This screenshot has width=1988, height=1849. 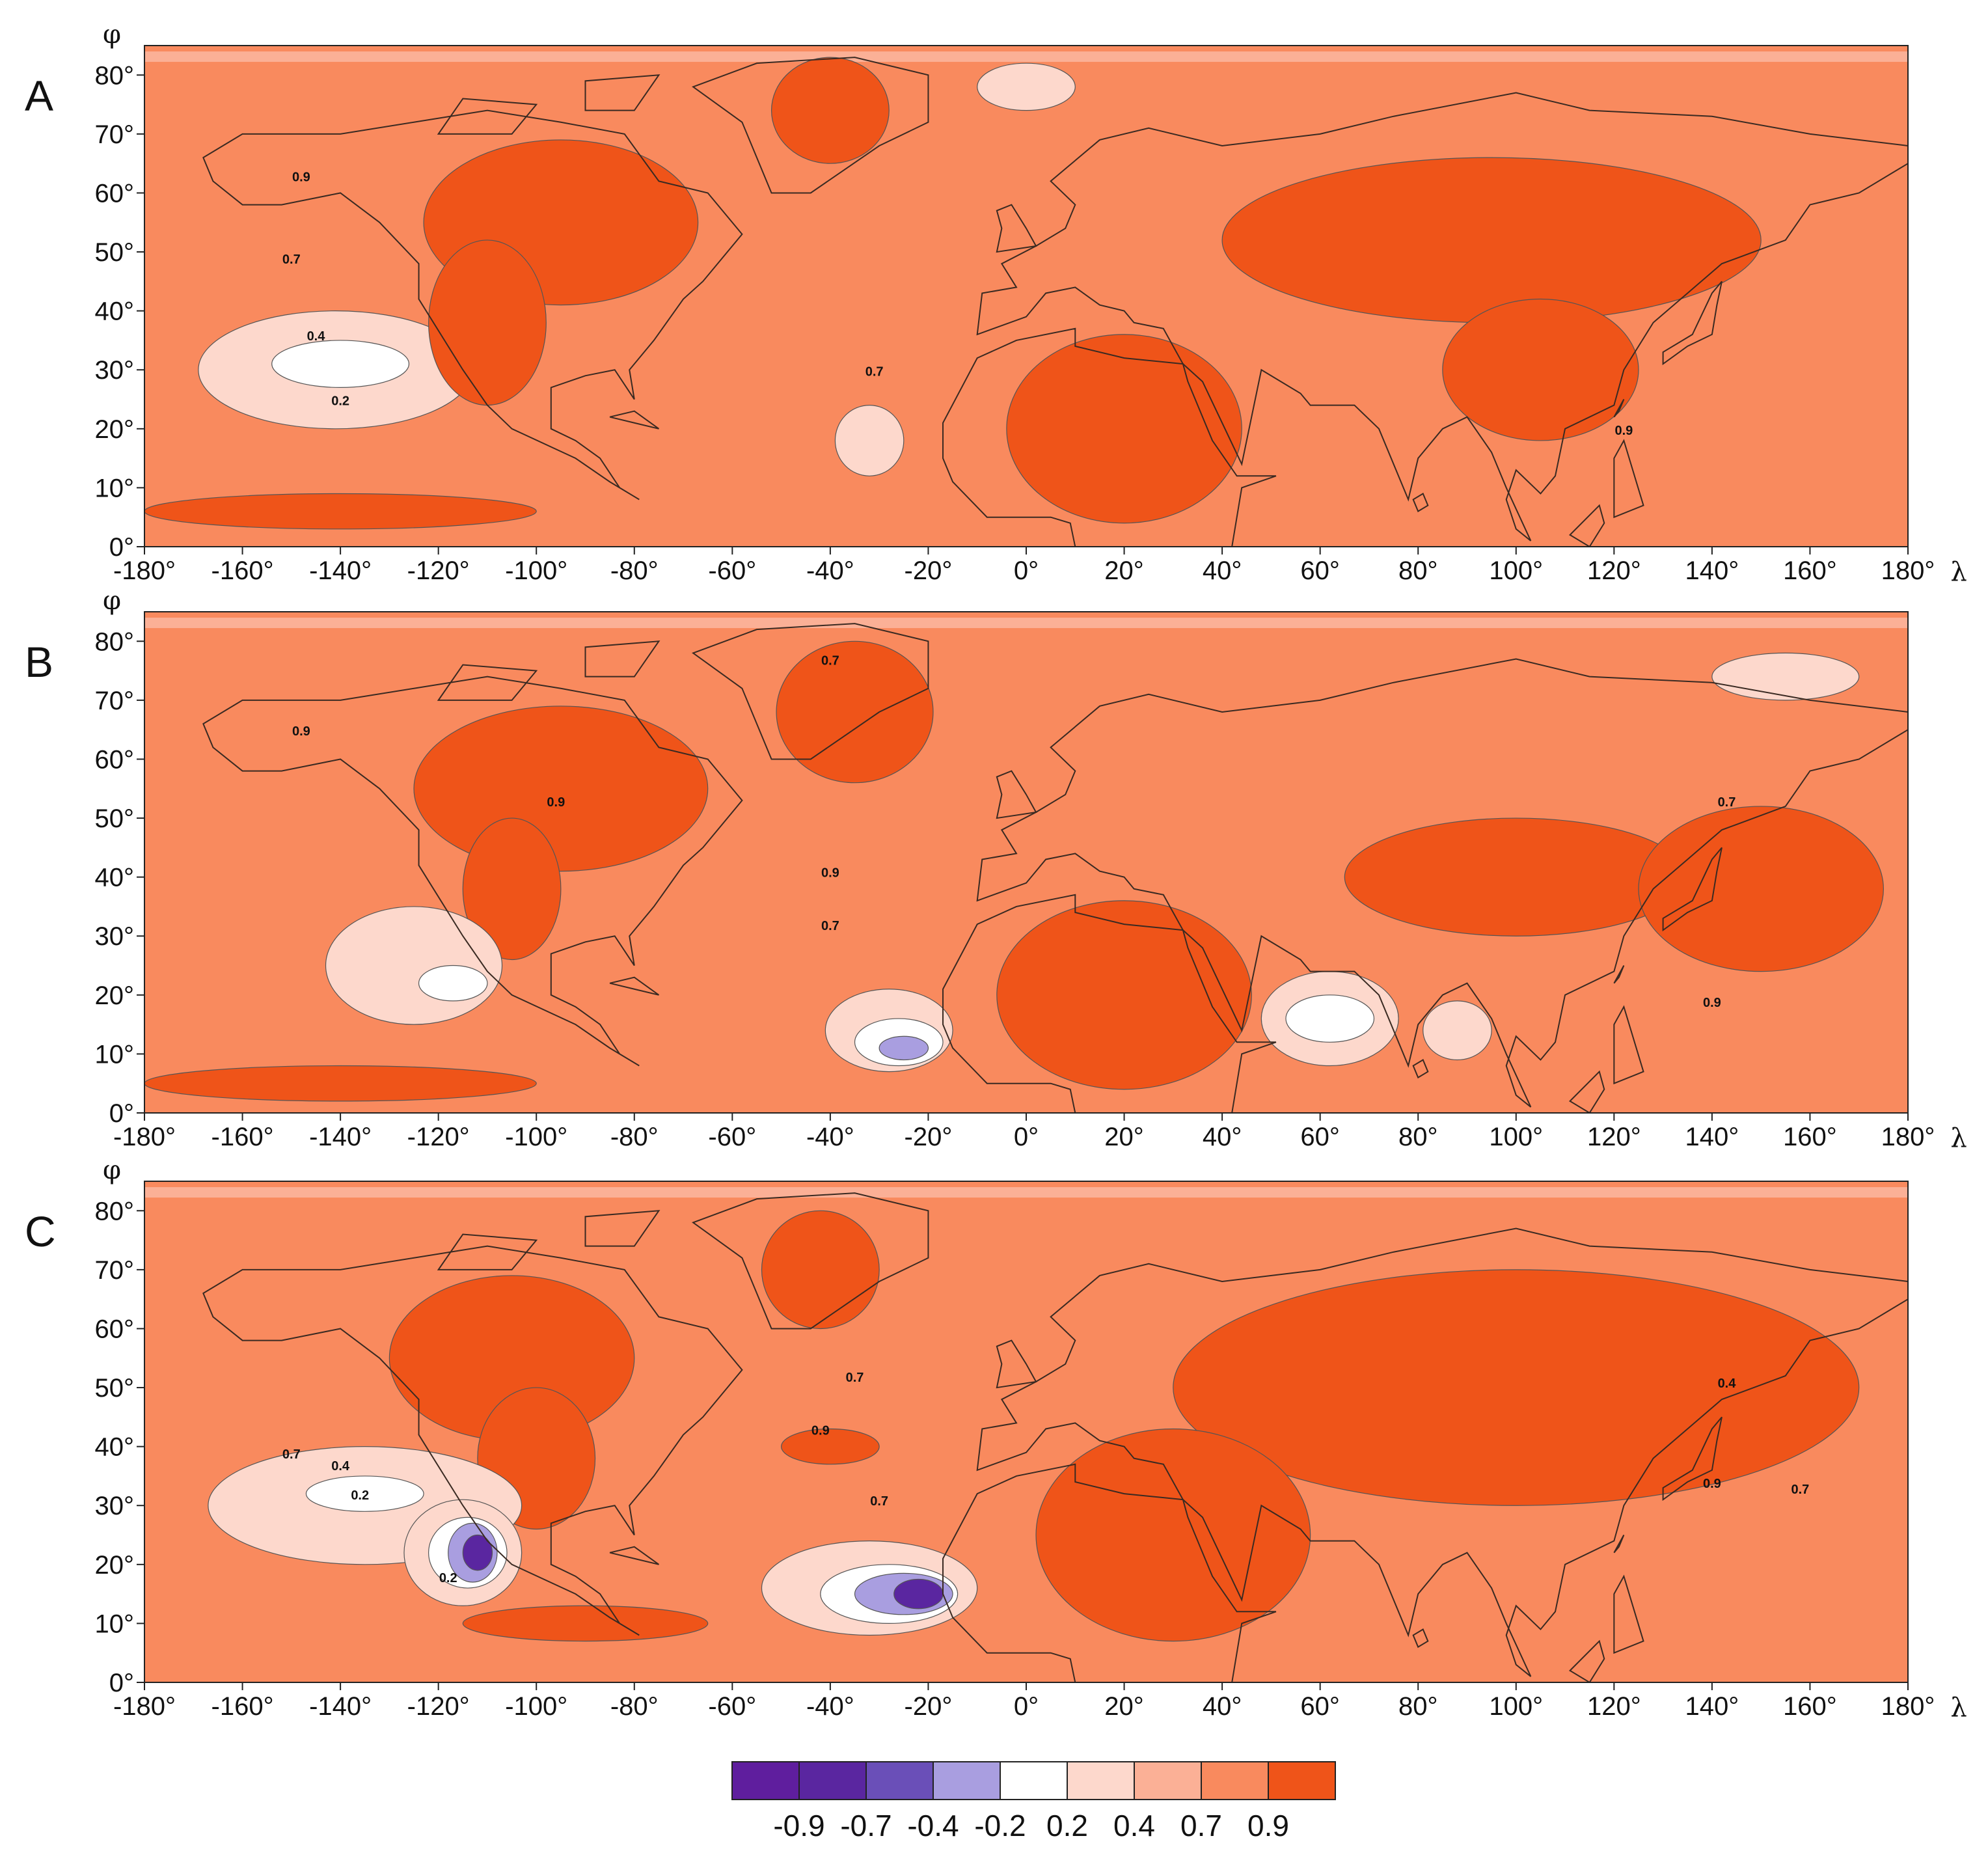 What do you see at coordinates (1000, 1825) in the screenshot?
I see `colorbar-label: -0.2` at bounding box center [1000, 1825].